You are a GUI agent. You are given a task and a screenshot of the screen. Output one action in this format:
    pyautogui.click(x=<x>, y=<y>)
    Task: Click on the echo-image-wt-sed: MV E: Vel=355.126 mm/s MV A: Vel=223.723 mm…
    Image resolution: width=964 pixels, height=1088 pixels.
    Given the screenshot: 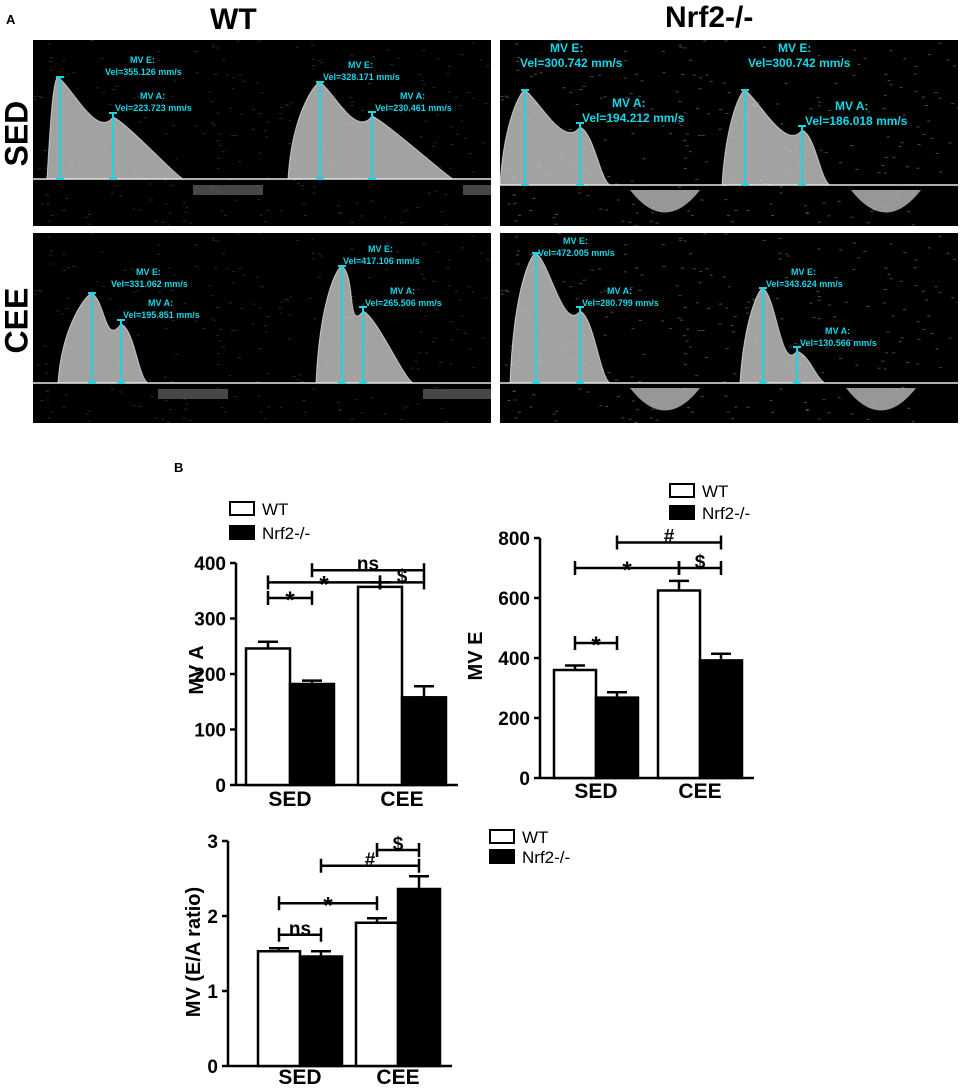 What is the action you would take?
    pyautogui.click(x=262, y=133)
    